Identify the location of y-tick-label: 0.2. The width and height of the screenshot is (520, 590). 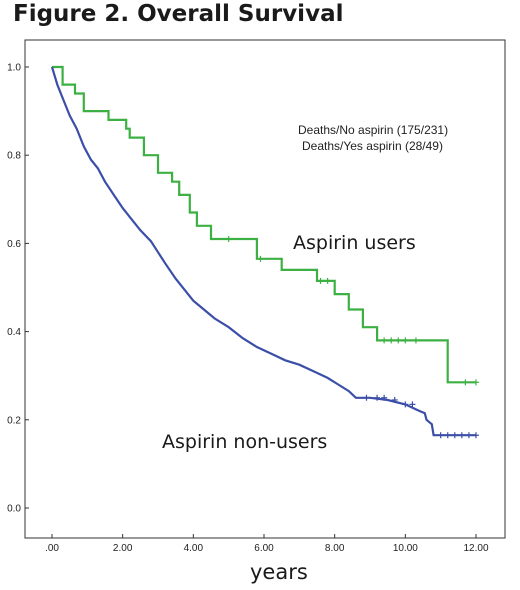
(14, 420).